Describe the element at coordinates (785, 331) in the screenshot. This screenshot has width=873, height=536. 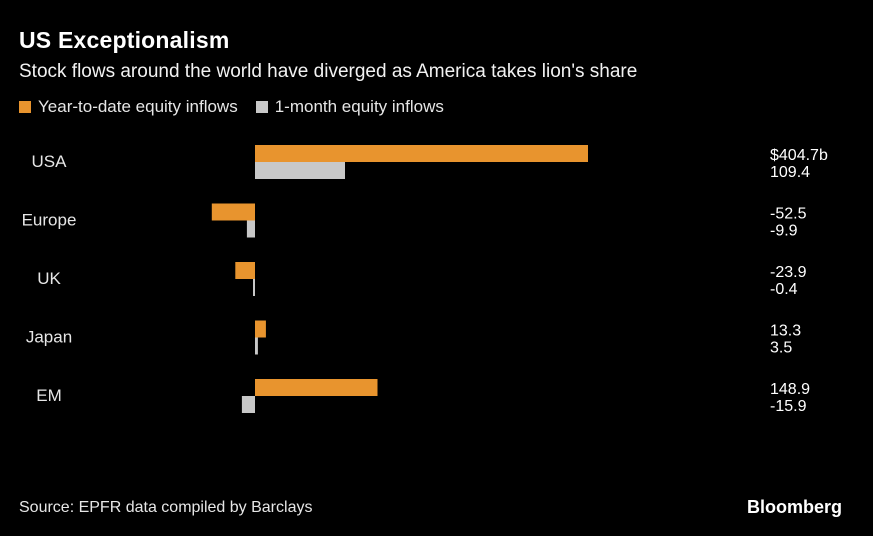
I see `value-label-japan-ytd: 13.3` at that location.